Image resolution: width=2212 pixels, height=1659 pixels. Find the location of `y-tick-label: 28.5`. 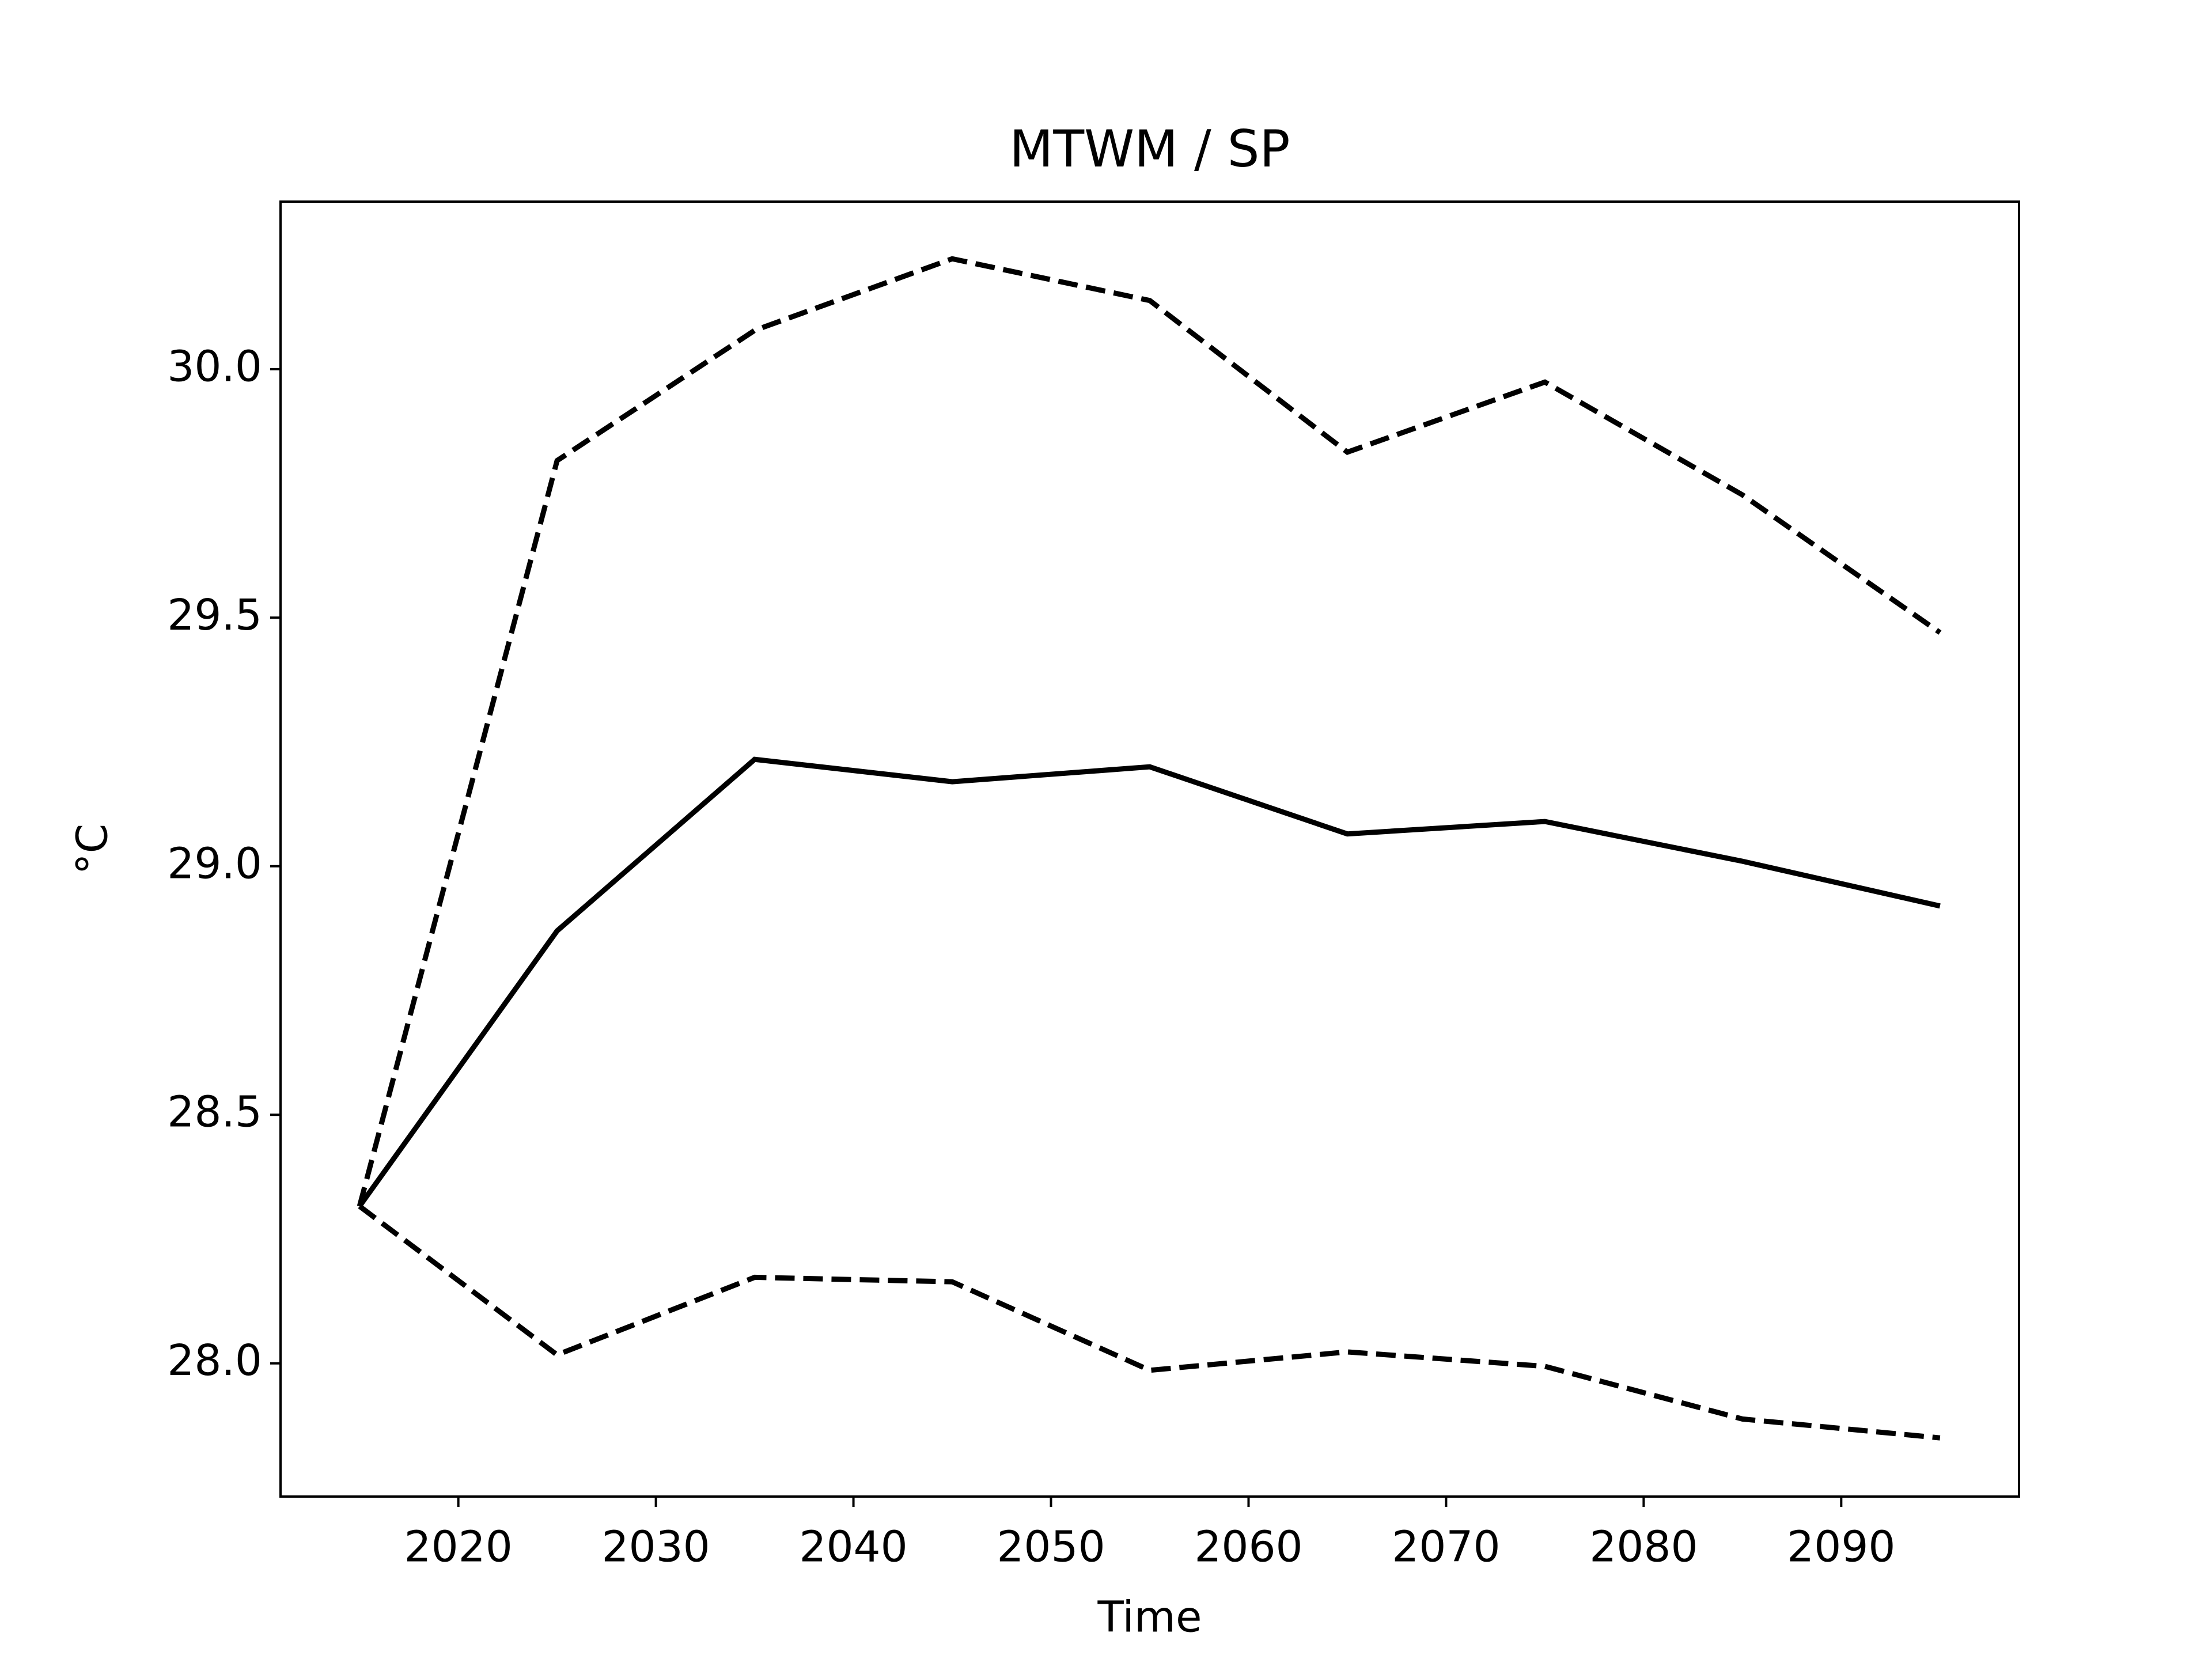

y-tick-label: 28.5 is located at coordinates (214, 1112).